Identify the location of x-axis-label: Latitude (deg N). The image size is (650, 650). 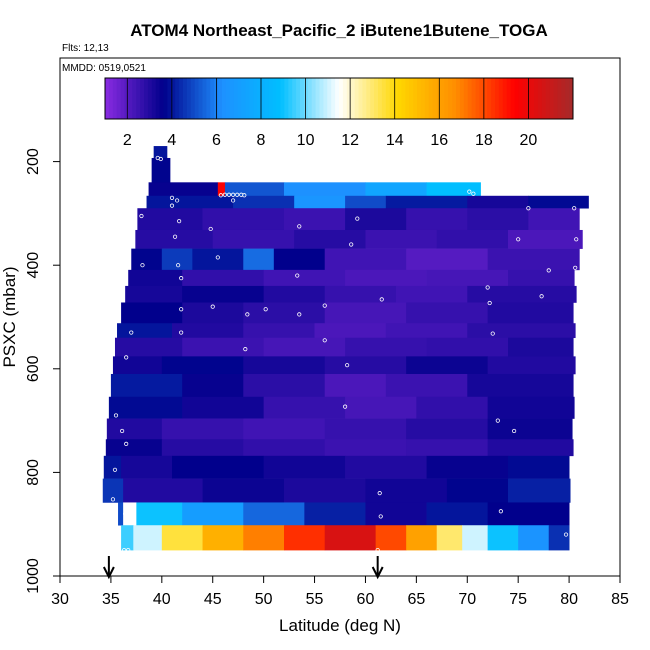
(340, 625).